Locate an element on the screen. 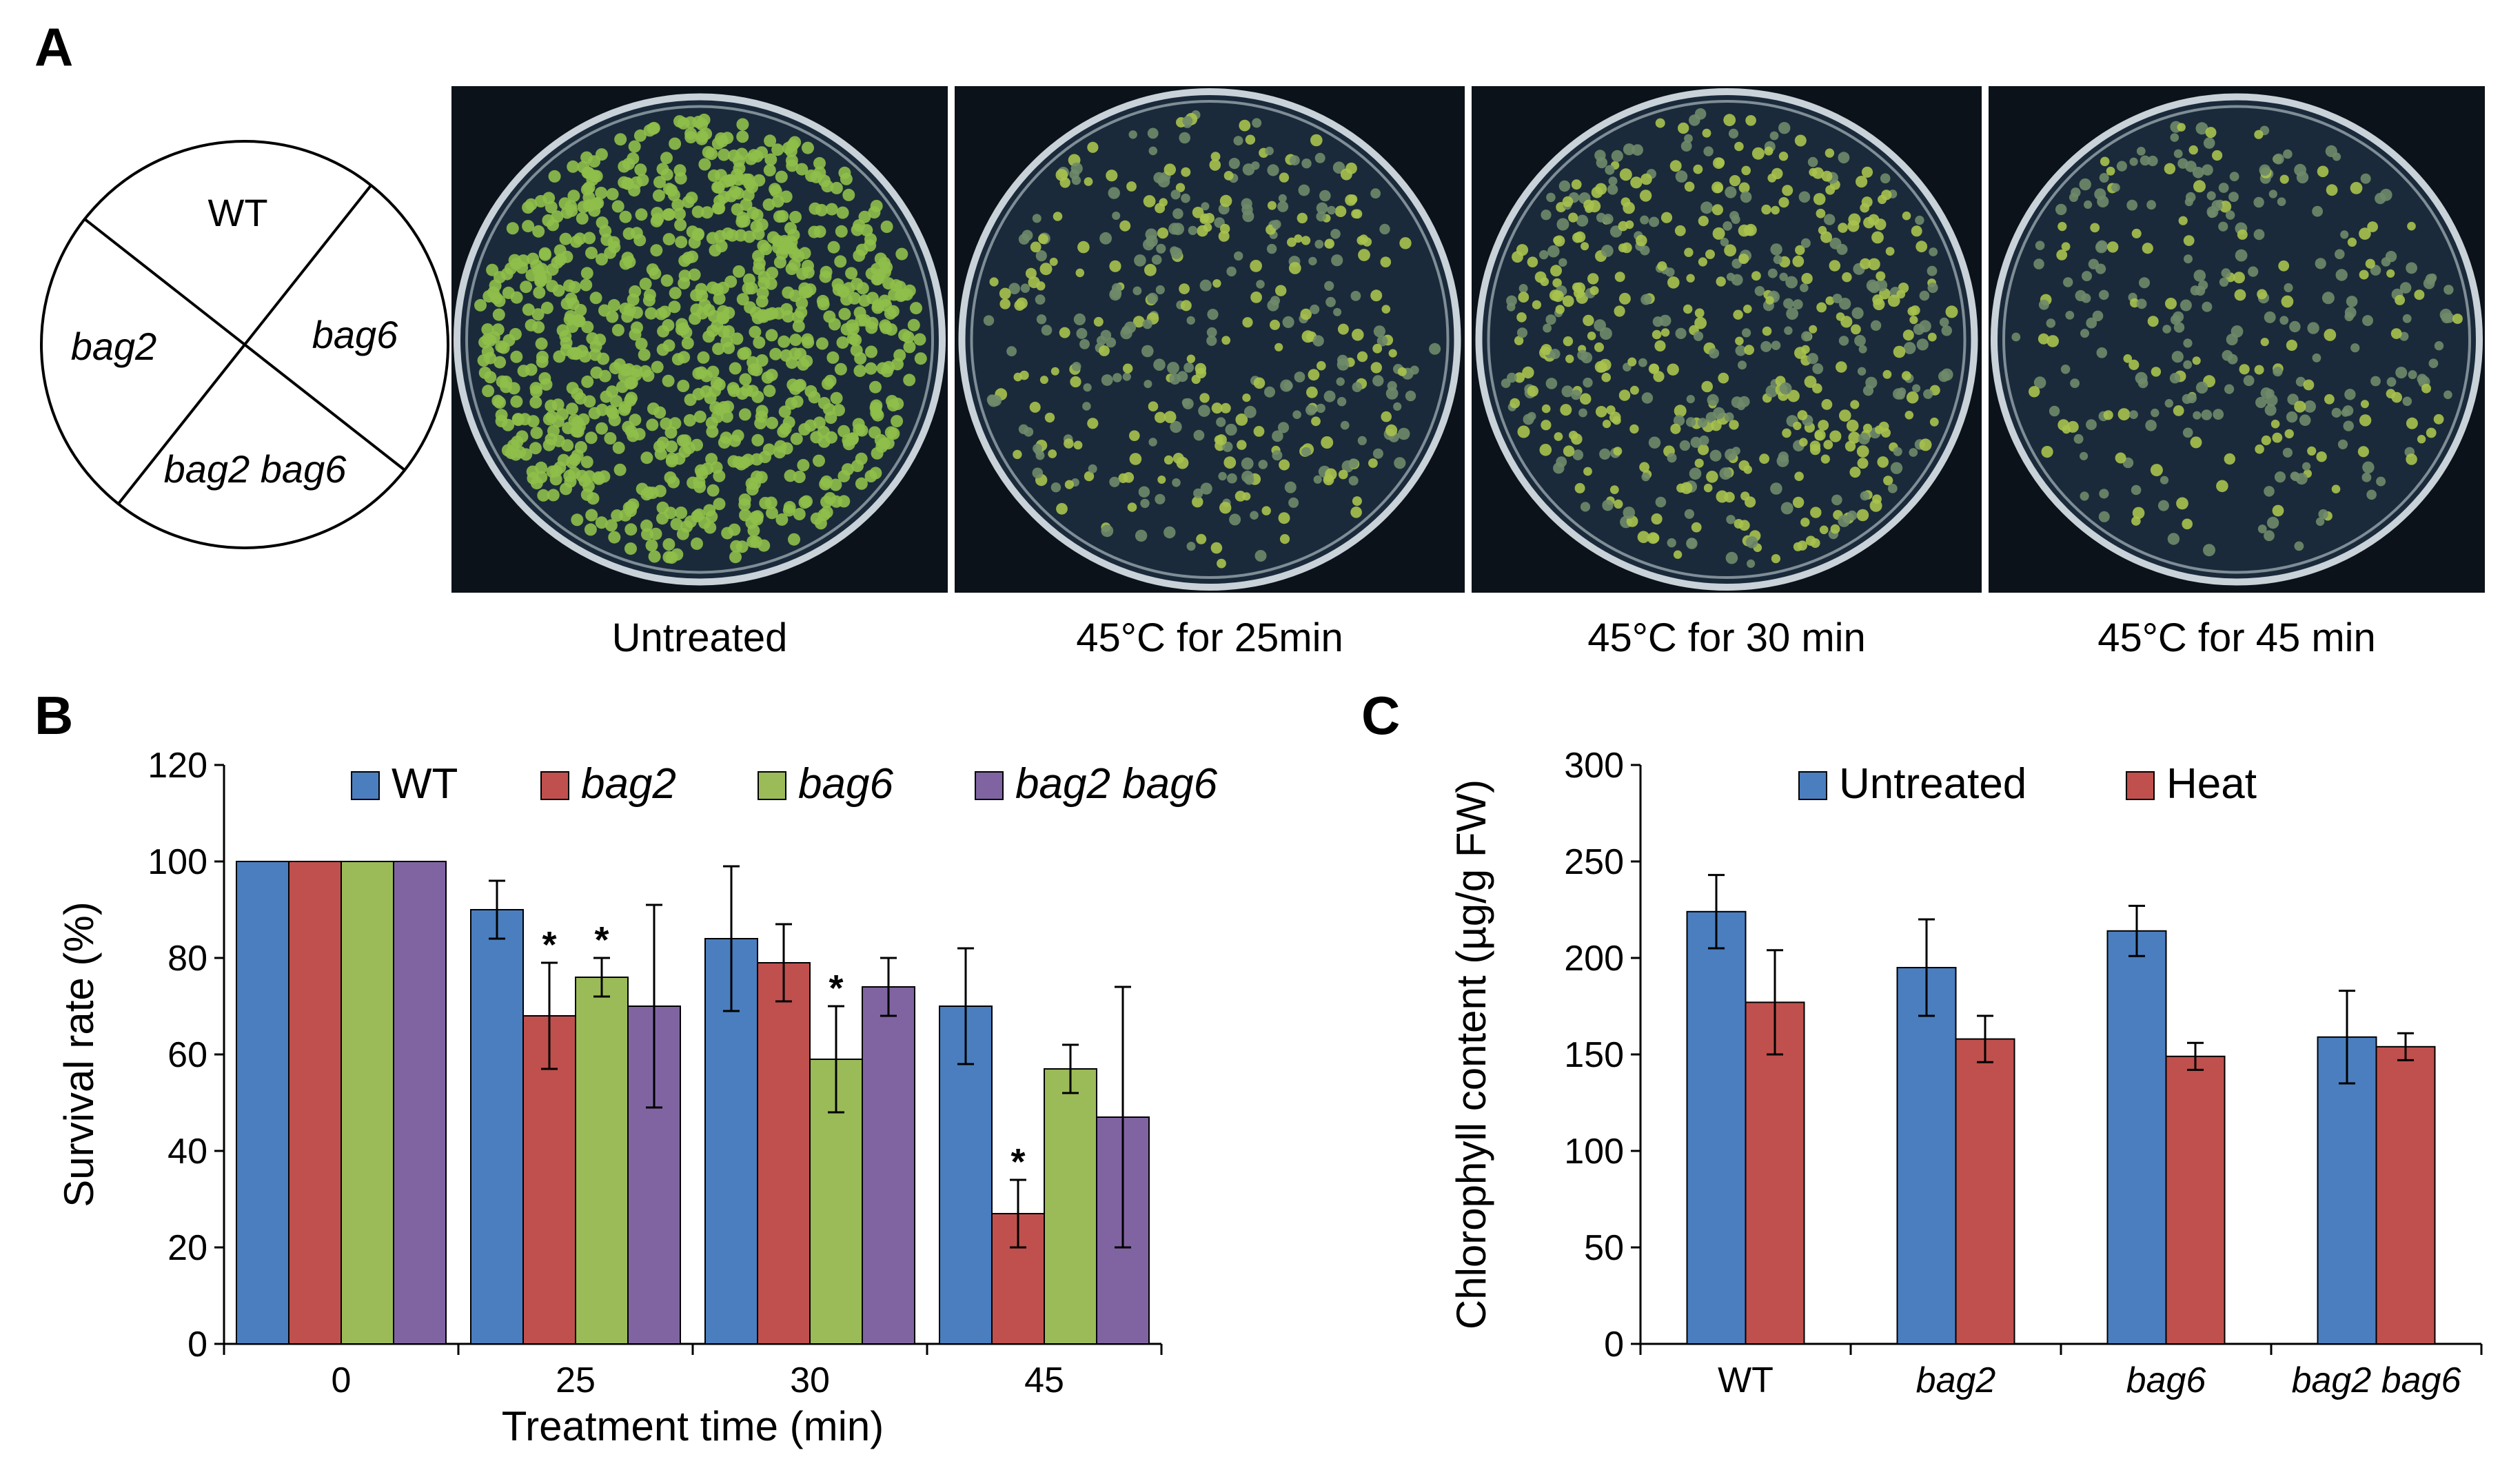  y-tick-label: 60 is located at coordinates (187, 1055).